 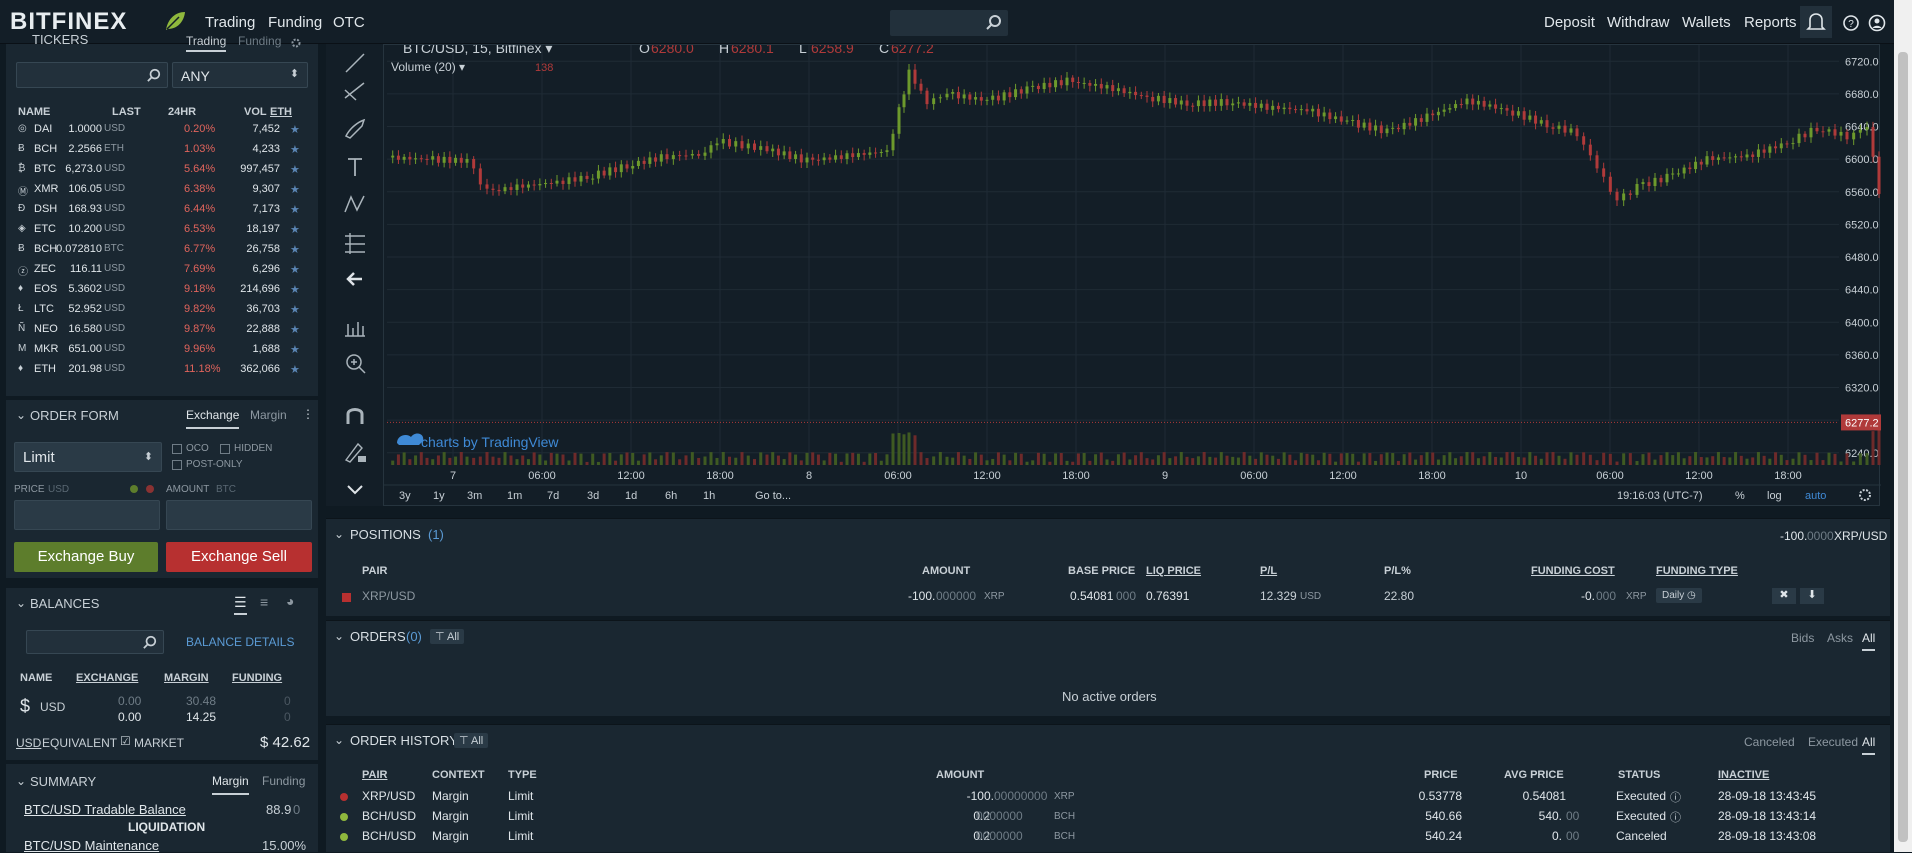 I want to click on col-vol-unit: ETH, so click(x=281, y=112).